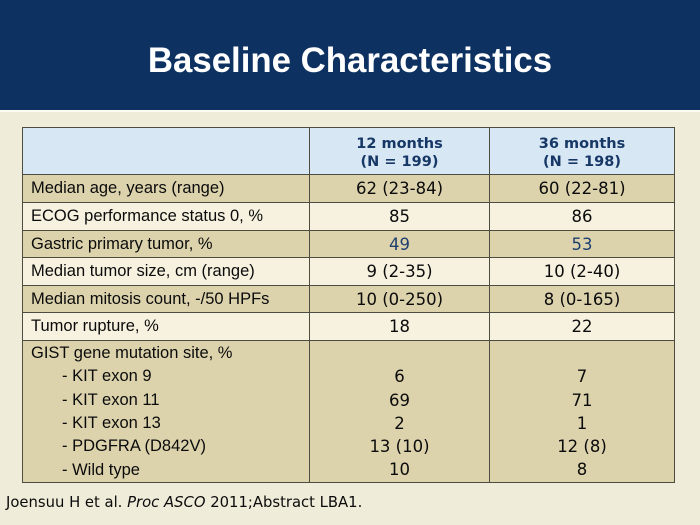 The height and width of the screenshot is (525, 700). Describe the element at coordinates (166, 271) in the screenshot. I see `row-label: Median tumor size, cm (range)` at that location.